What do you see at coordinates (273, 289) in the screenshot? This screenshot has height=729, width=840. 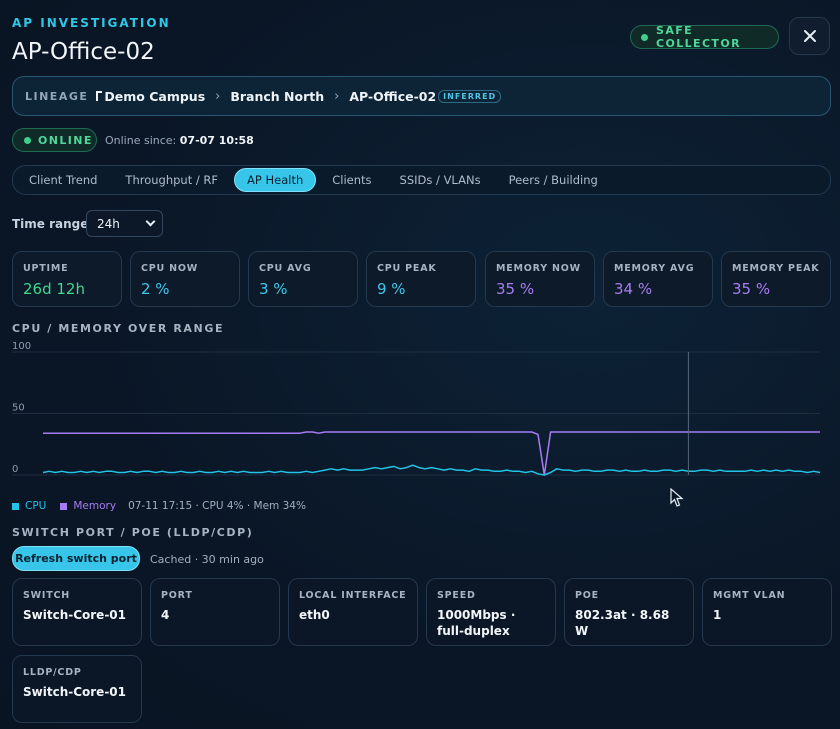 I see `stat-value: 3 %` at bounding box center [273, 289].